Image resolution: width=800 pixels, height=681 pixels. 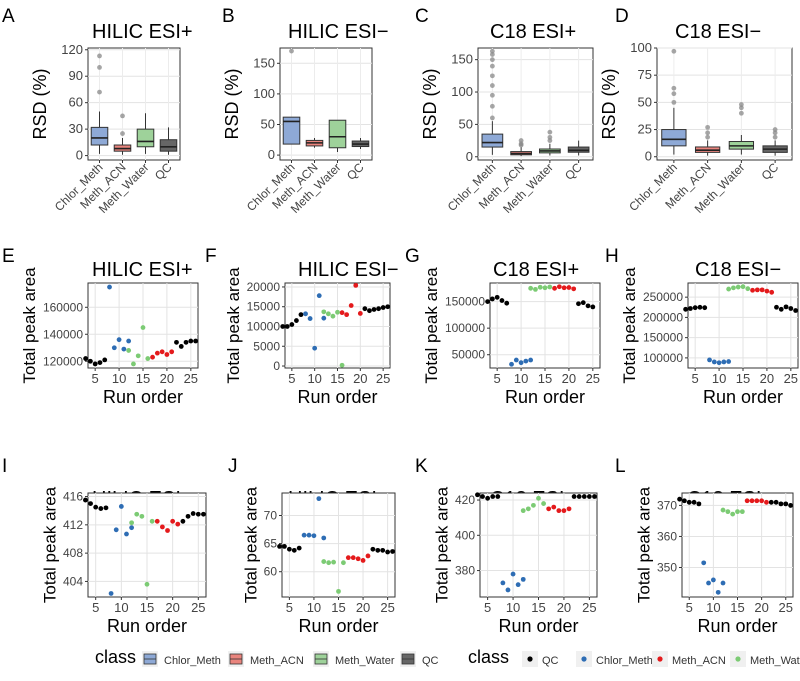 What do you see at coordinates (767, 378) in the screenshot?
I see `x-tick-label: 20` at bounding box center [767, 378].